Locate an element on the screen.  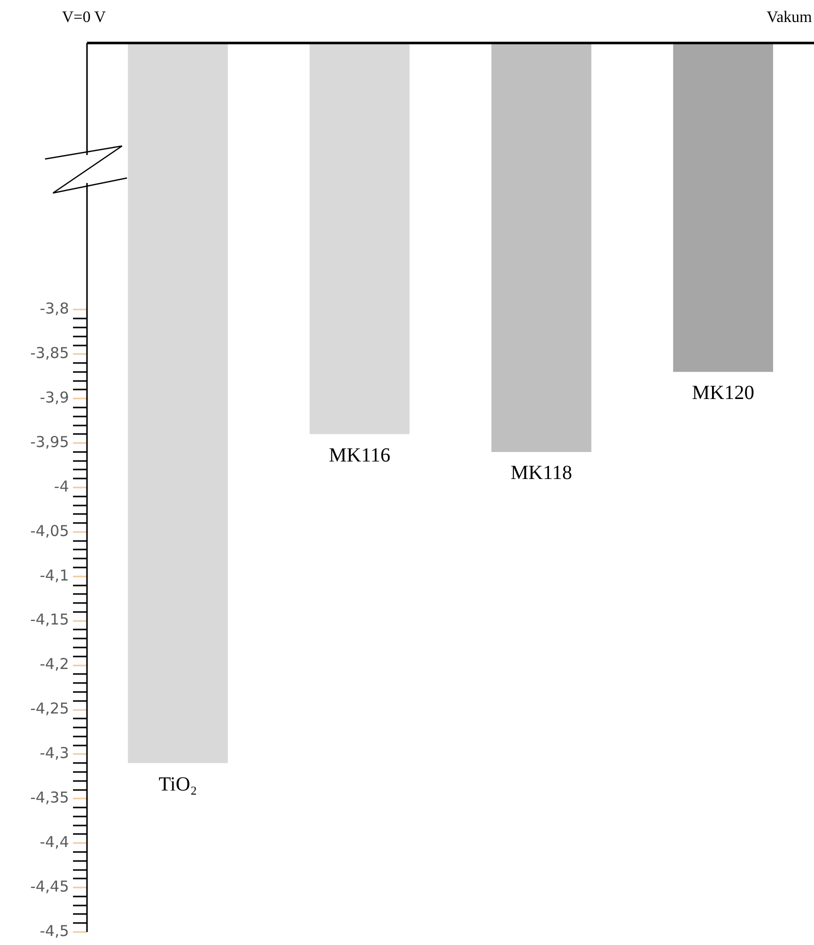
y-tick-label: -4,15 is located at coordinates (49, 619).